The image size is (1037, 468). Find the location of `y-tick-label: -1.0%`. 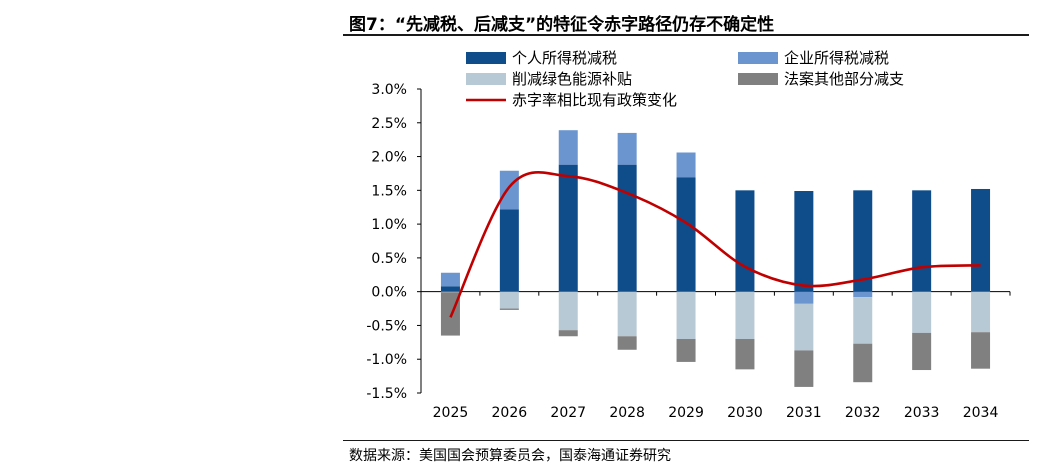

y-tick-label: -1.0% is located at coordinates (386, 360).